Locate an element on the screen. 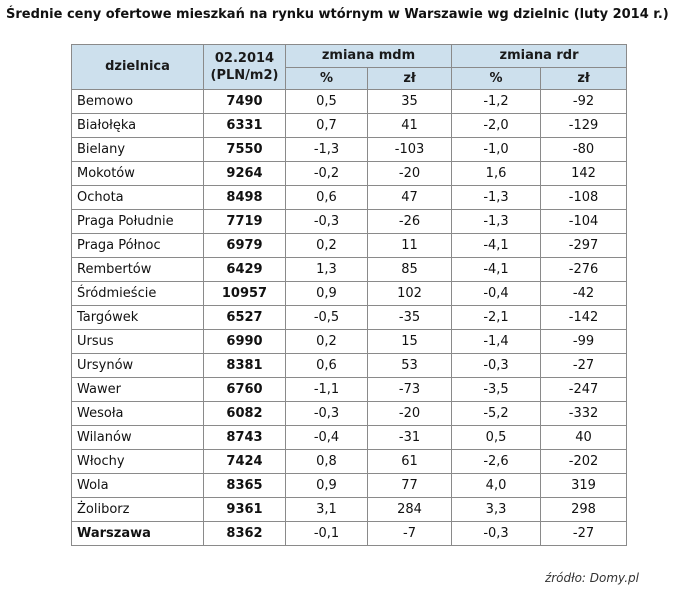  table-row: Ursynów 8381 0,6 53 -0,3 -27 is located at coordinates (349, 365).